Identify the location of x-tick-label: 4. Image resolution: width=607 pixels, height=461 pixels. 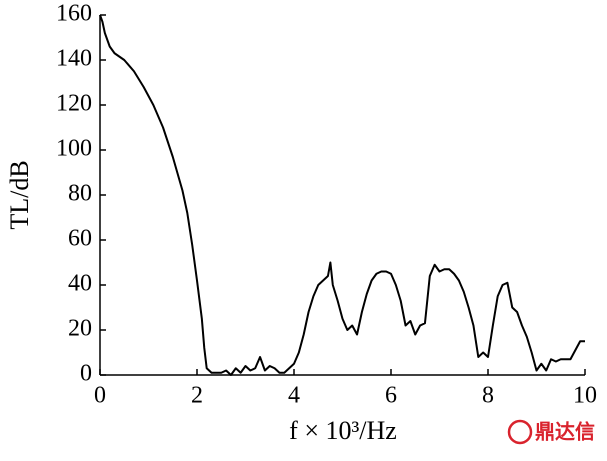
(294, 396).